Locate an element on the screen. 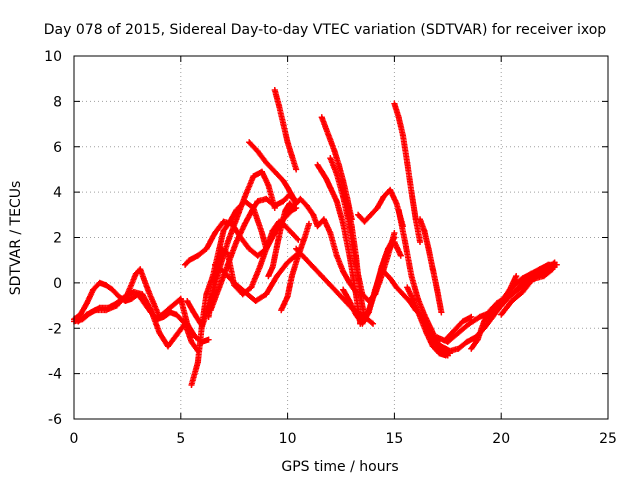  y-tick-label: 0 is located at coordinates (57, 284).